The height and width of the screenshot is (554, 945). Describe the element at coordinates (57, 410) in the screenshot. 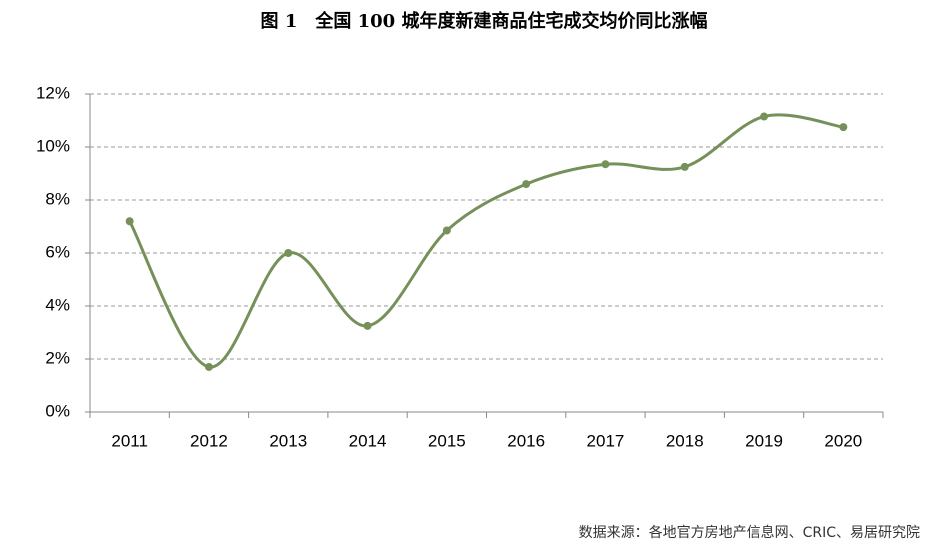

I see `y-tick-label: 0%` at that location.